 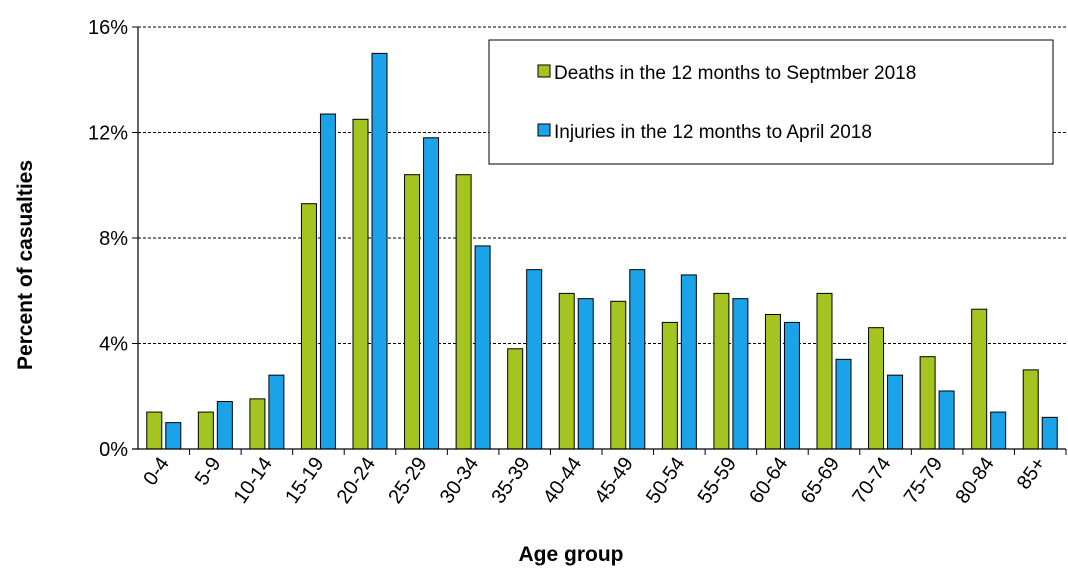 What do you see at coordinates (665, 480) in the screenshot?
I see `x-tick-label: 50-54` at bounding box center [665, 480].